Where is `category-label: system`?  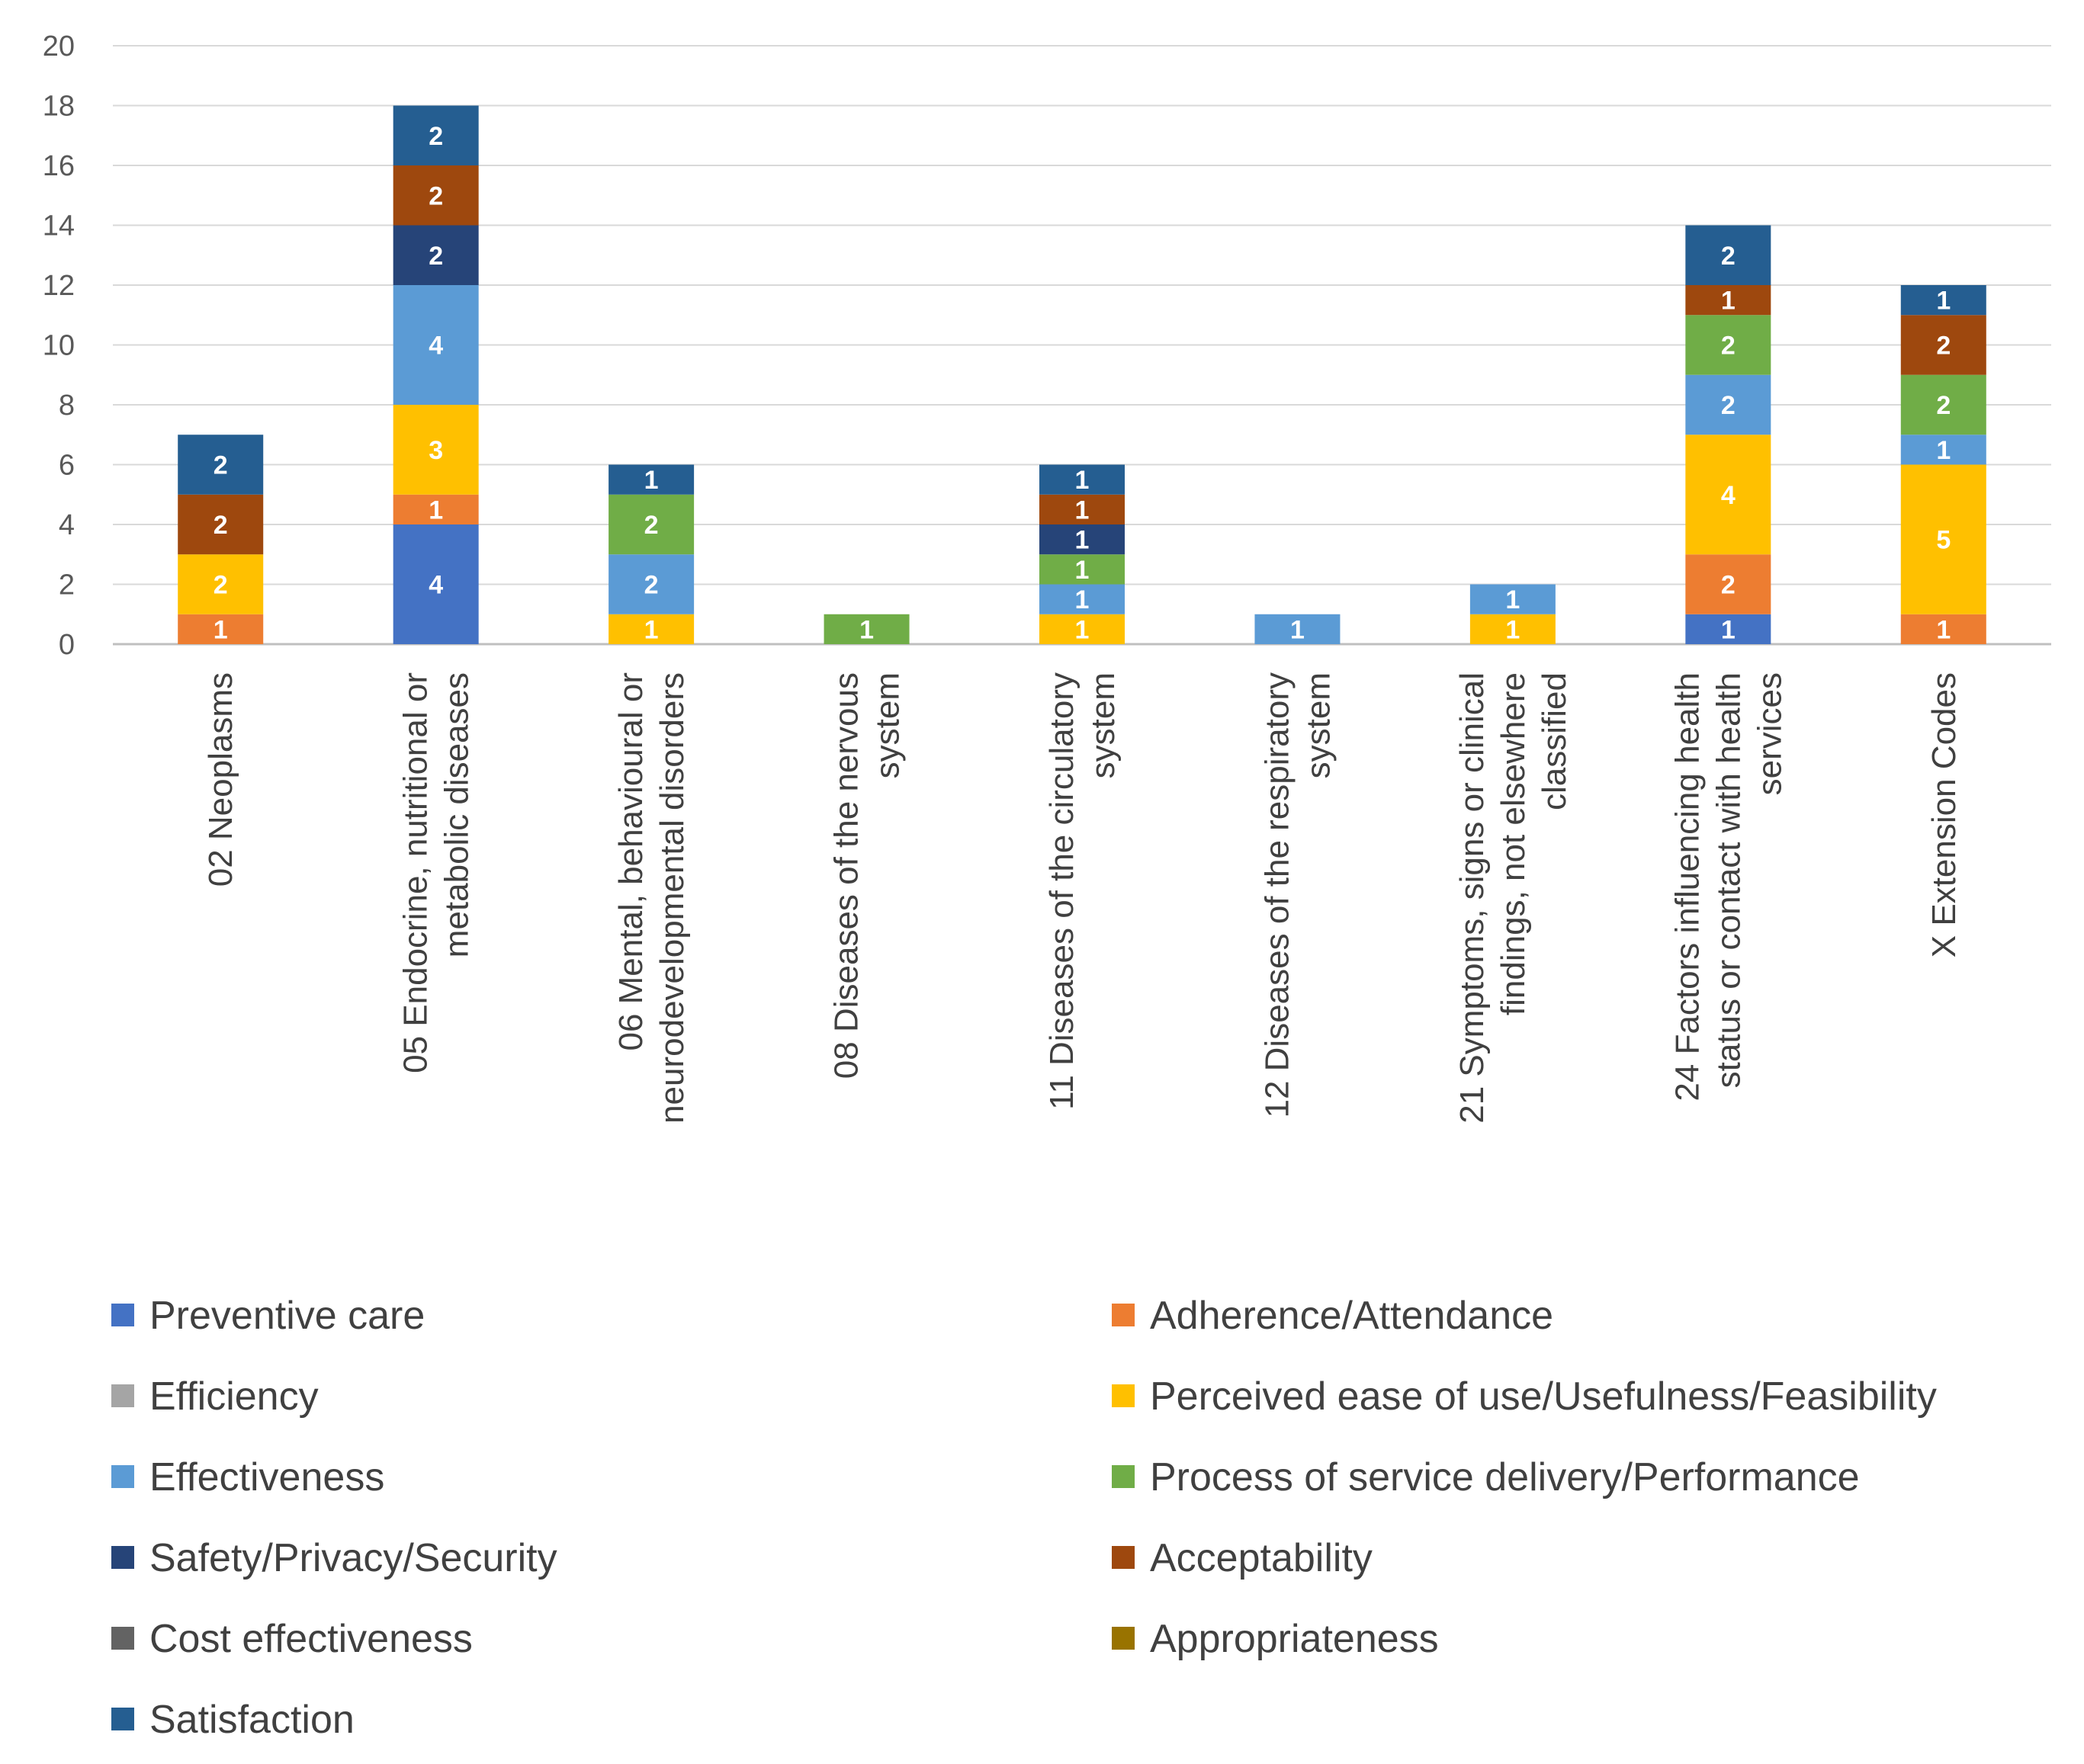 category-label: system is located at coordinates (888, 725).